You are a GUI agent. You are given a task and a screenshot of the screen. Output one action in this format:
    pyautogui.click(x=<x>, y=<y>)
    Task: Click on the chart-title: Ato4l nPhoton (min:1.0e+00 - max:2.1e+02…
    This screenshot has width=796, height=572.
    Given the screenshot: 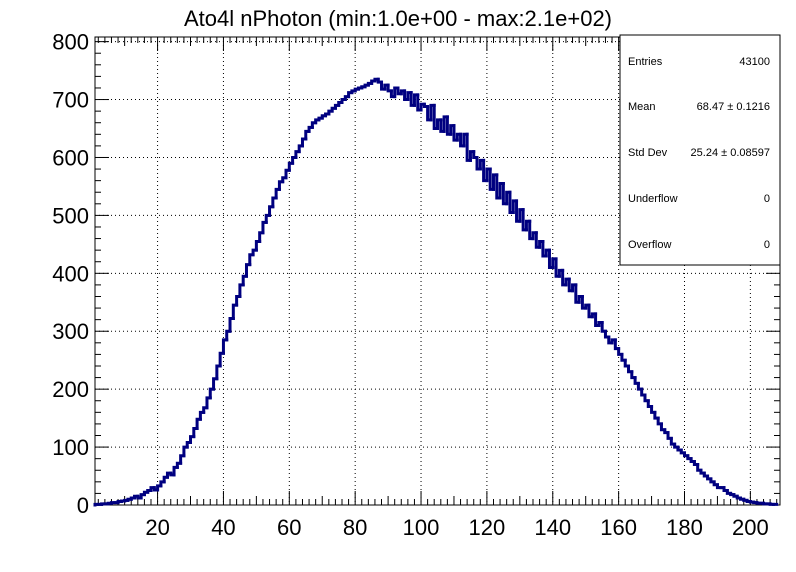 What is the action you would take?
    pyautogui.click(x=398, y=18)
    